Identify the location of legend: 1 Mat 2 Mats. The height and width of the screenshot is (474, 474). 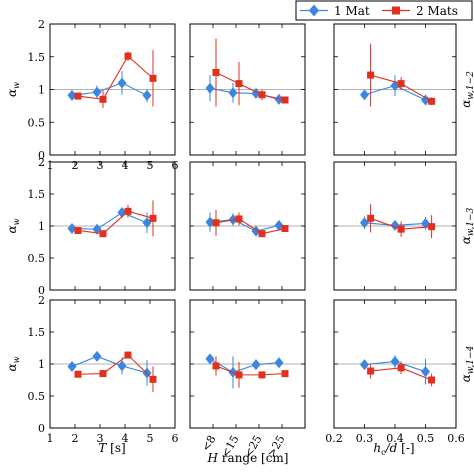
(384, 10).